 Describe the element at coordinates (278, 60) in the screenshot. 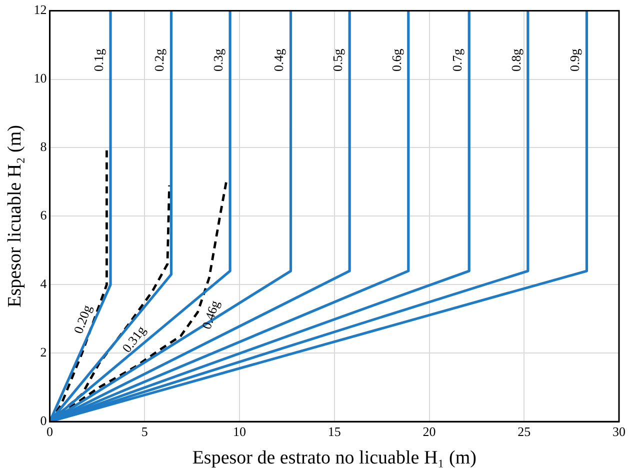

I see `text: 0.4g` at that location.